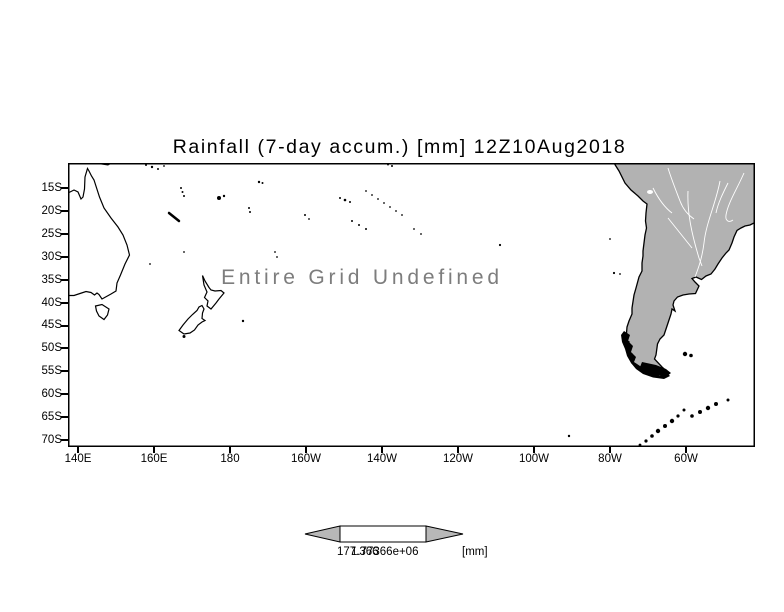 The height and width of the screenshot is (612, 784). Describe the element at coordinates (154, 459) in the screenshot. I see `x-tick-label: 160E` at that location.